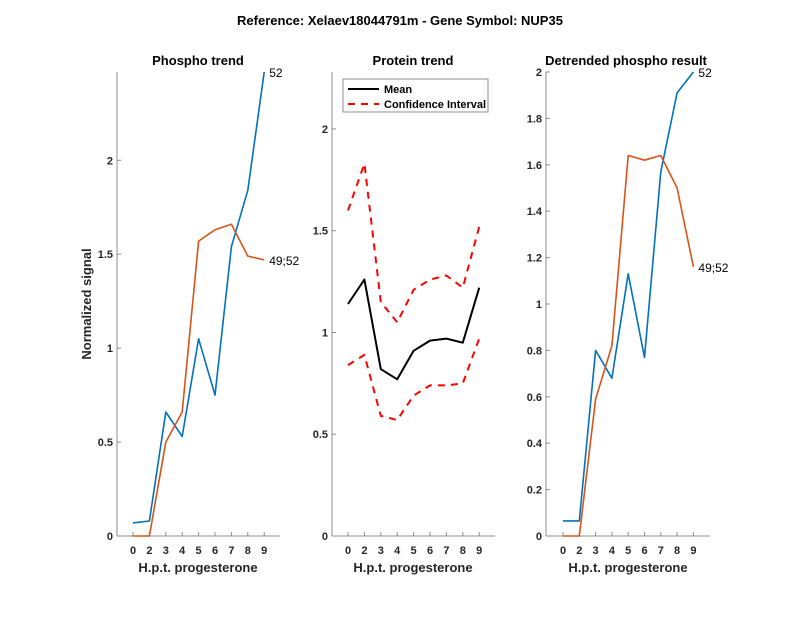 The width and height of the screenshot is (800, 618). I want to click on legend-mean-label: Mean, so click(398, 90).